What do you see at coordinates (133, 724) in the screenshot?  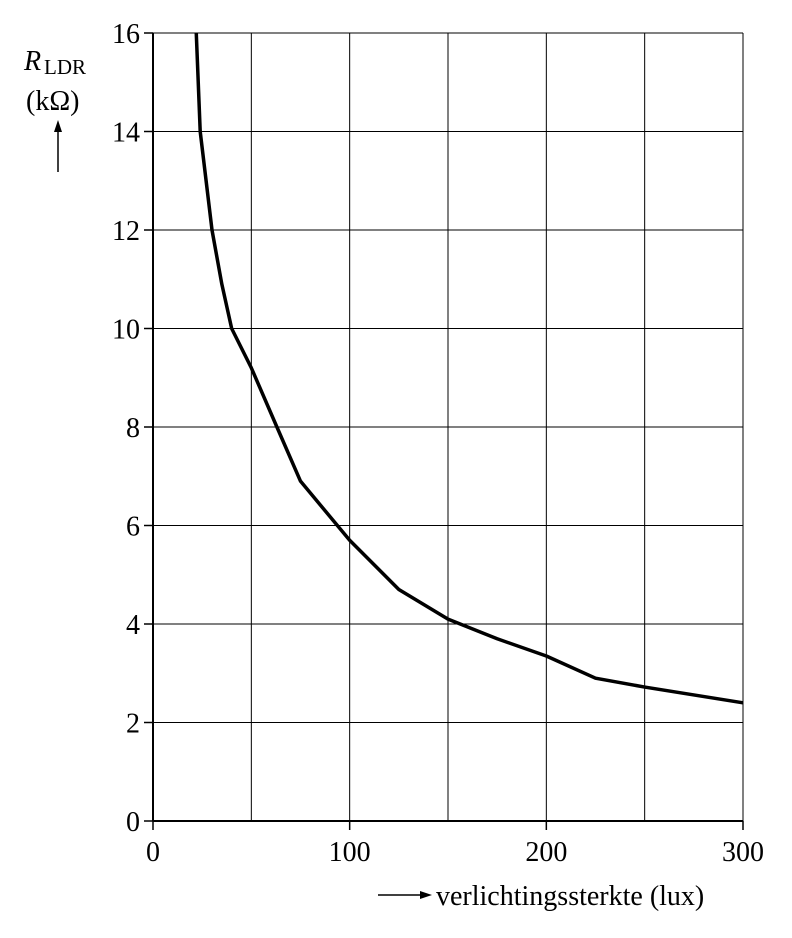 I see `y-tick-label: 2` at bounding box center [133, 724].